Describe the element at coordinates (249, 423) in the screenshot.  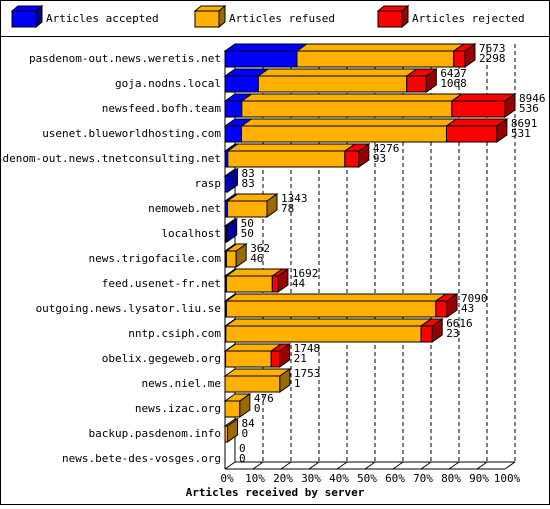
I see `value-label-received: 84` at that location.